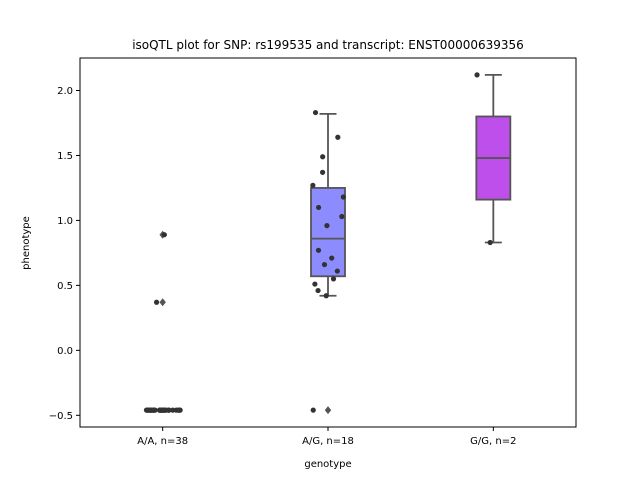 The image size is (640, 480). What do you see at coordinates (328, 232) in the screenshot?
I see `box-iqr` at bounding box center [328, 232].